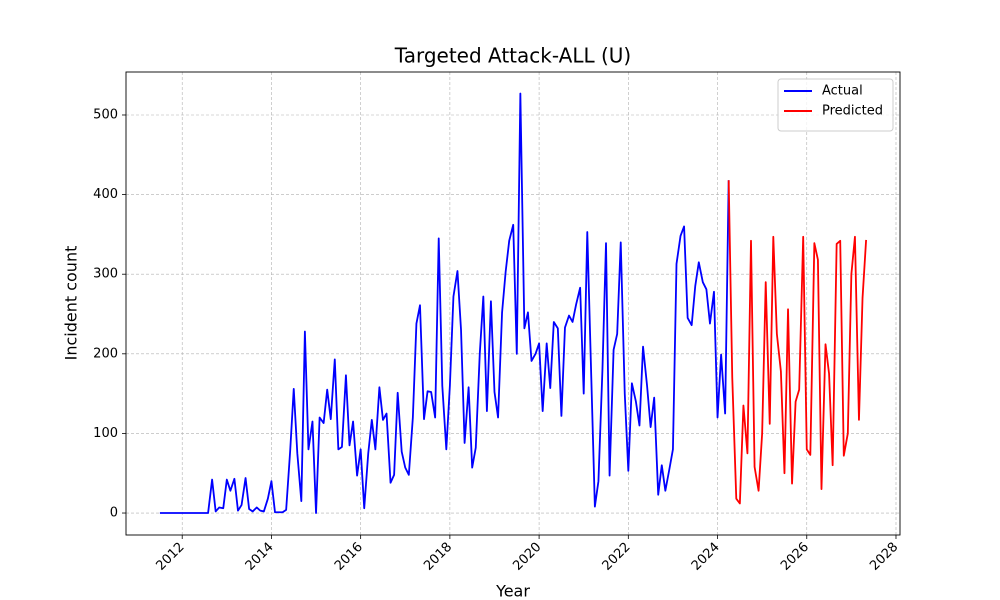 This screenshot has width=1000, height=600. What do you see at coordinates (105, 433) in the screenshot?
I see `y-tick-label: 100` at bounding box center [105, 433].